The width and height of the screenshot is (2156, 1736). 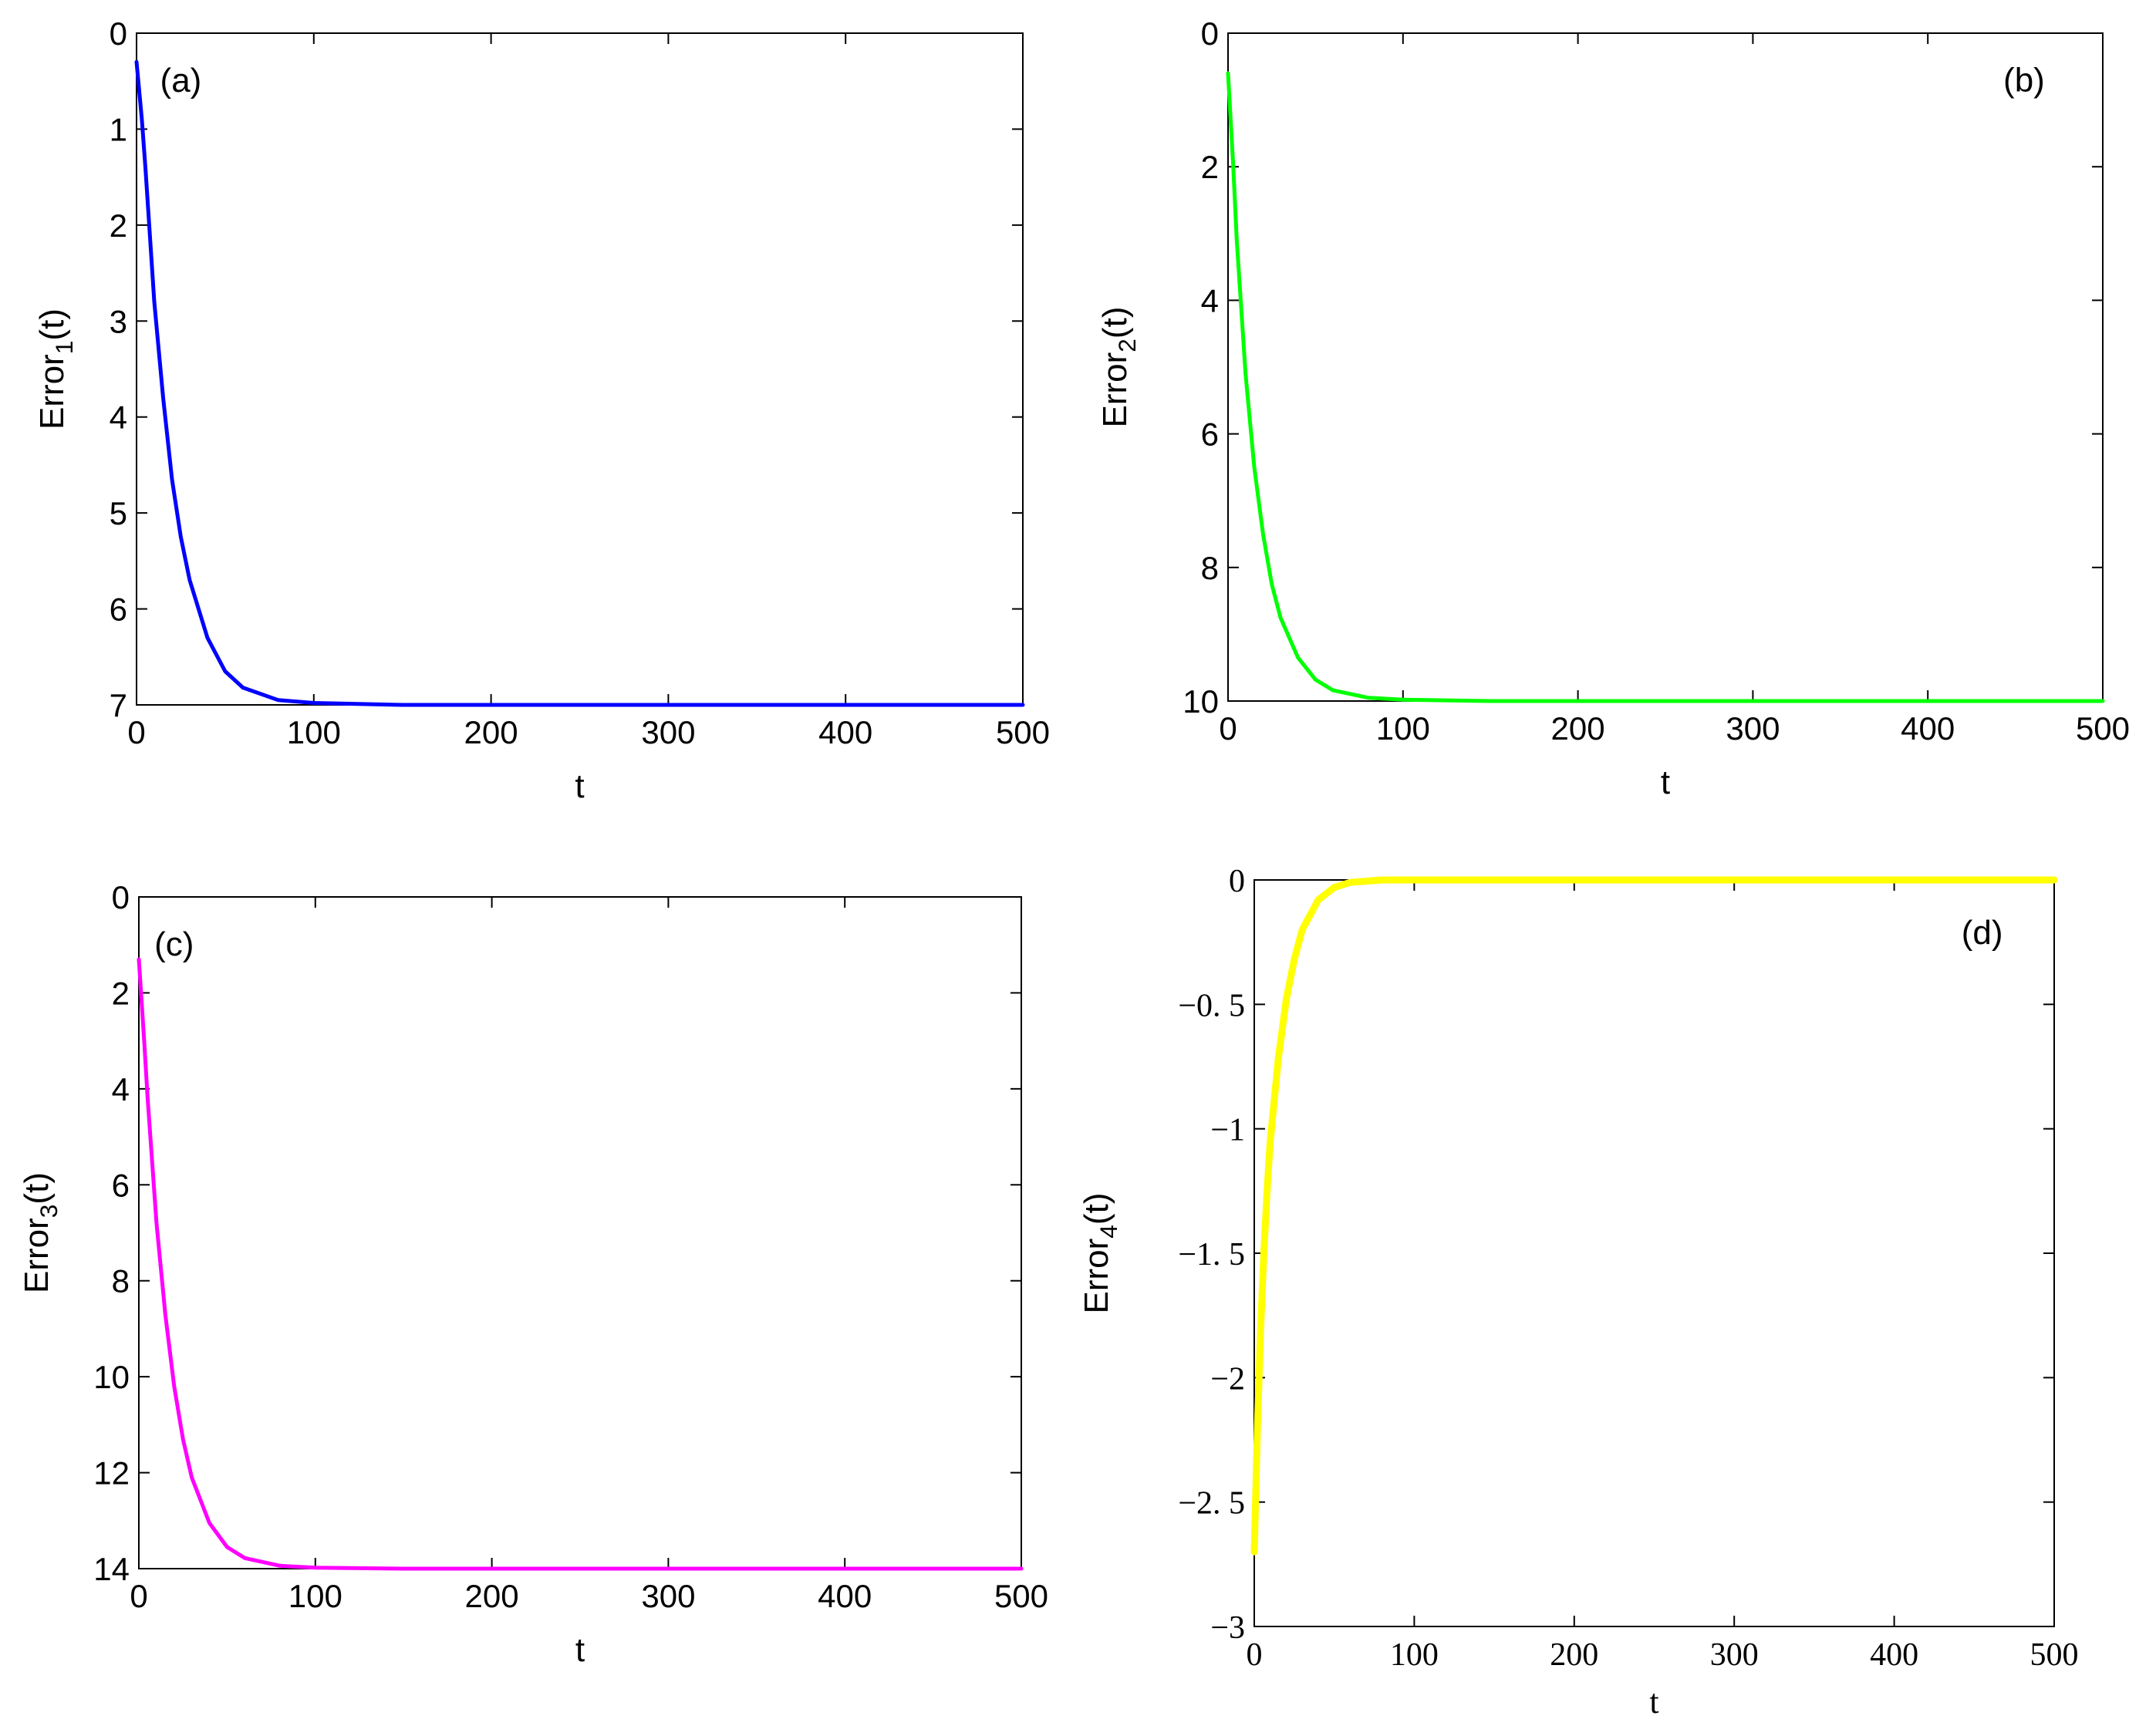 I want to click on chart-3-ytick-label: 6, so click(x=121, y=1185).